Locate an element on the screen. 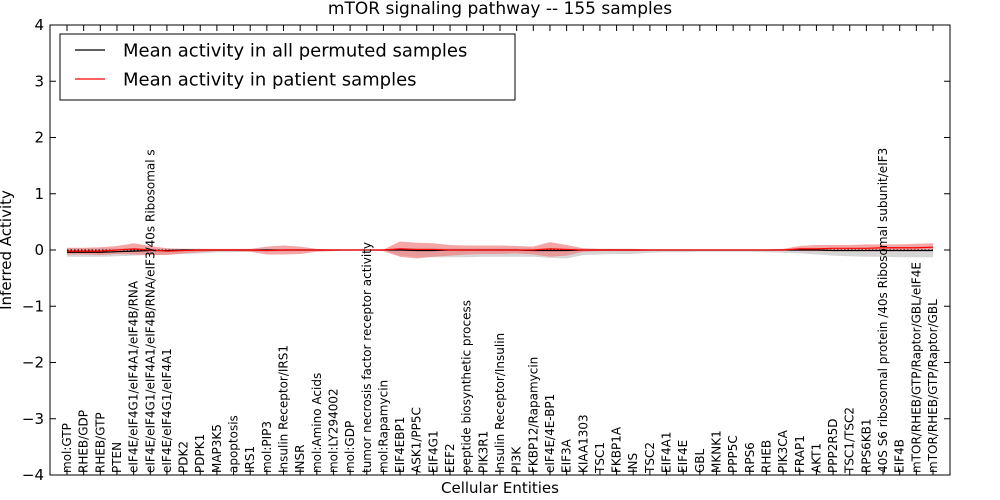 The width and height of the screenshot is (1000, 500). x-tick-label: INS is located at coordinates (633, 463).